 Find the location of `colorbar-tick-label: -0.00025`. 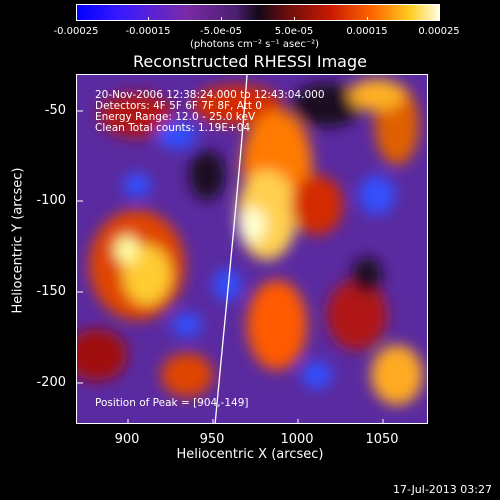

colorbar-tick-label: -0.00025 is located at coordinates (76, 31).